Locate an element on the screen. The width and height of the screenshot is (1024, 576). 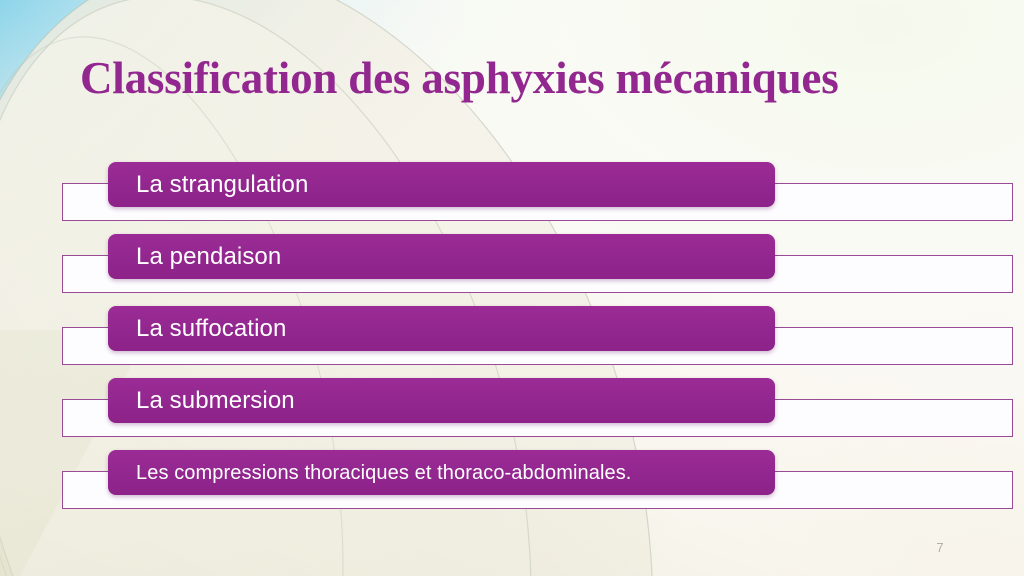
list-item-chip: La submersion is located at coordinates (441, 400).